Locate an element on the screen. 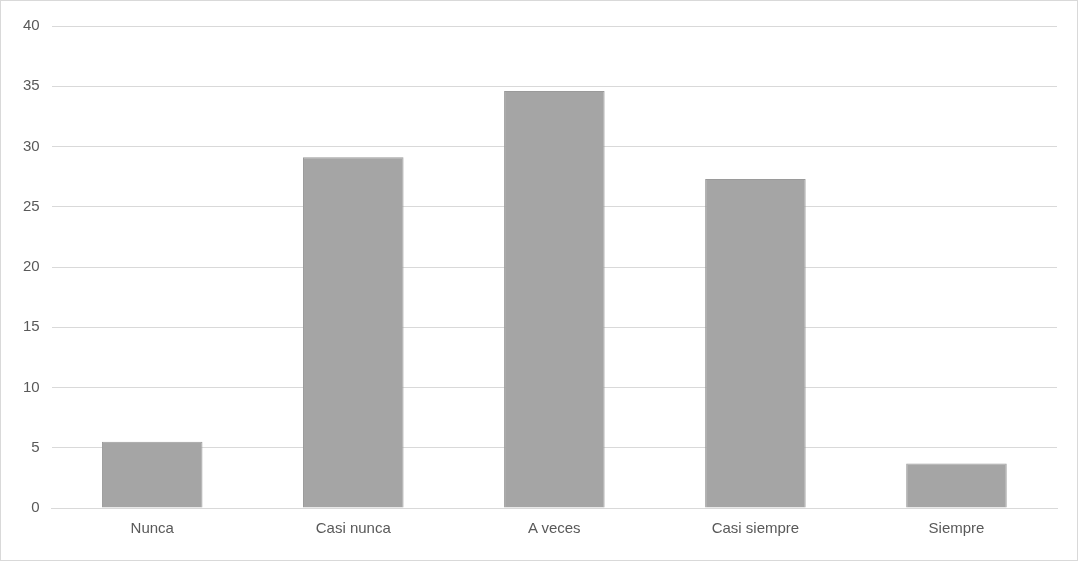  x-tick-label: A veces is located at coordinates (554, 528).